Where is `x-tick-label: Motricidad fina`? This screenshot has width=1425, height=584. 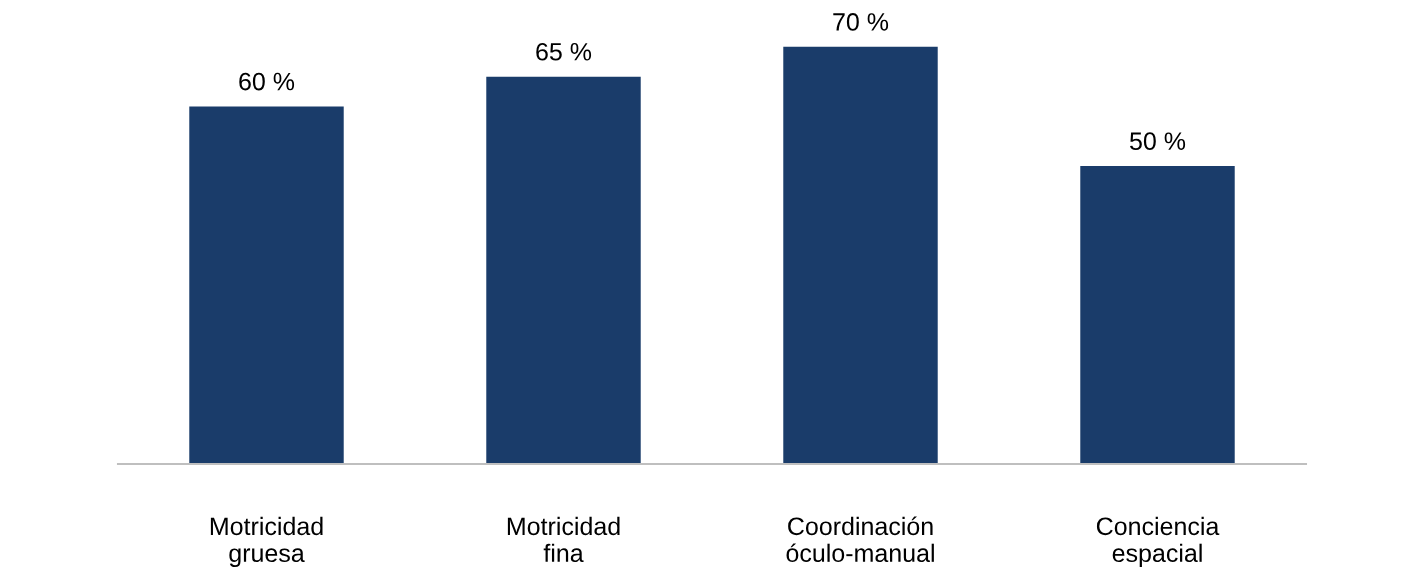
x-tick-label: Motricidad fina is located at coordinates (563, 539).